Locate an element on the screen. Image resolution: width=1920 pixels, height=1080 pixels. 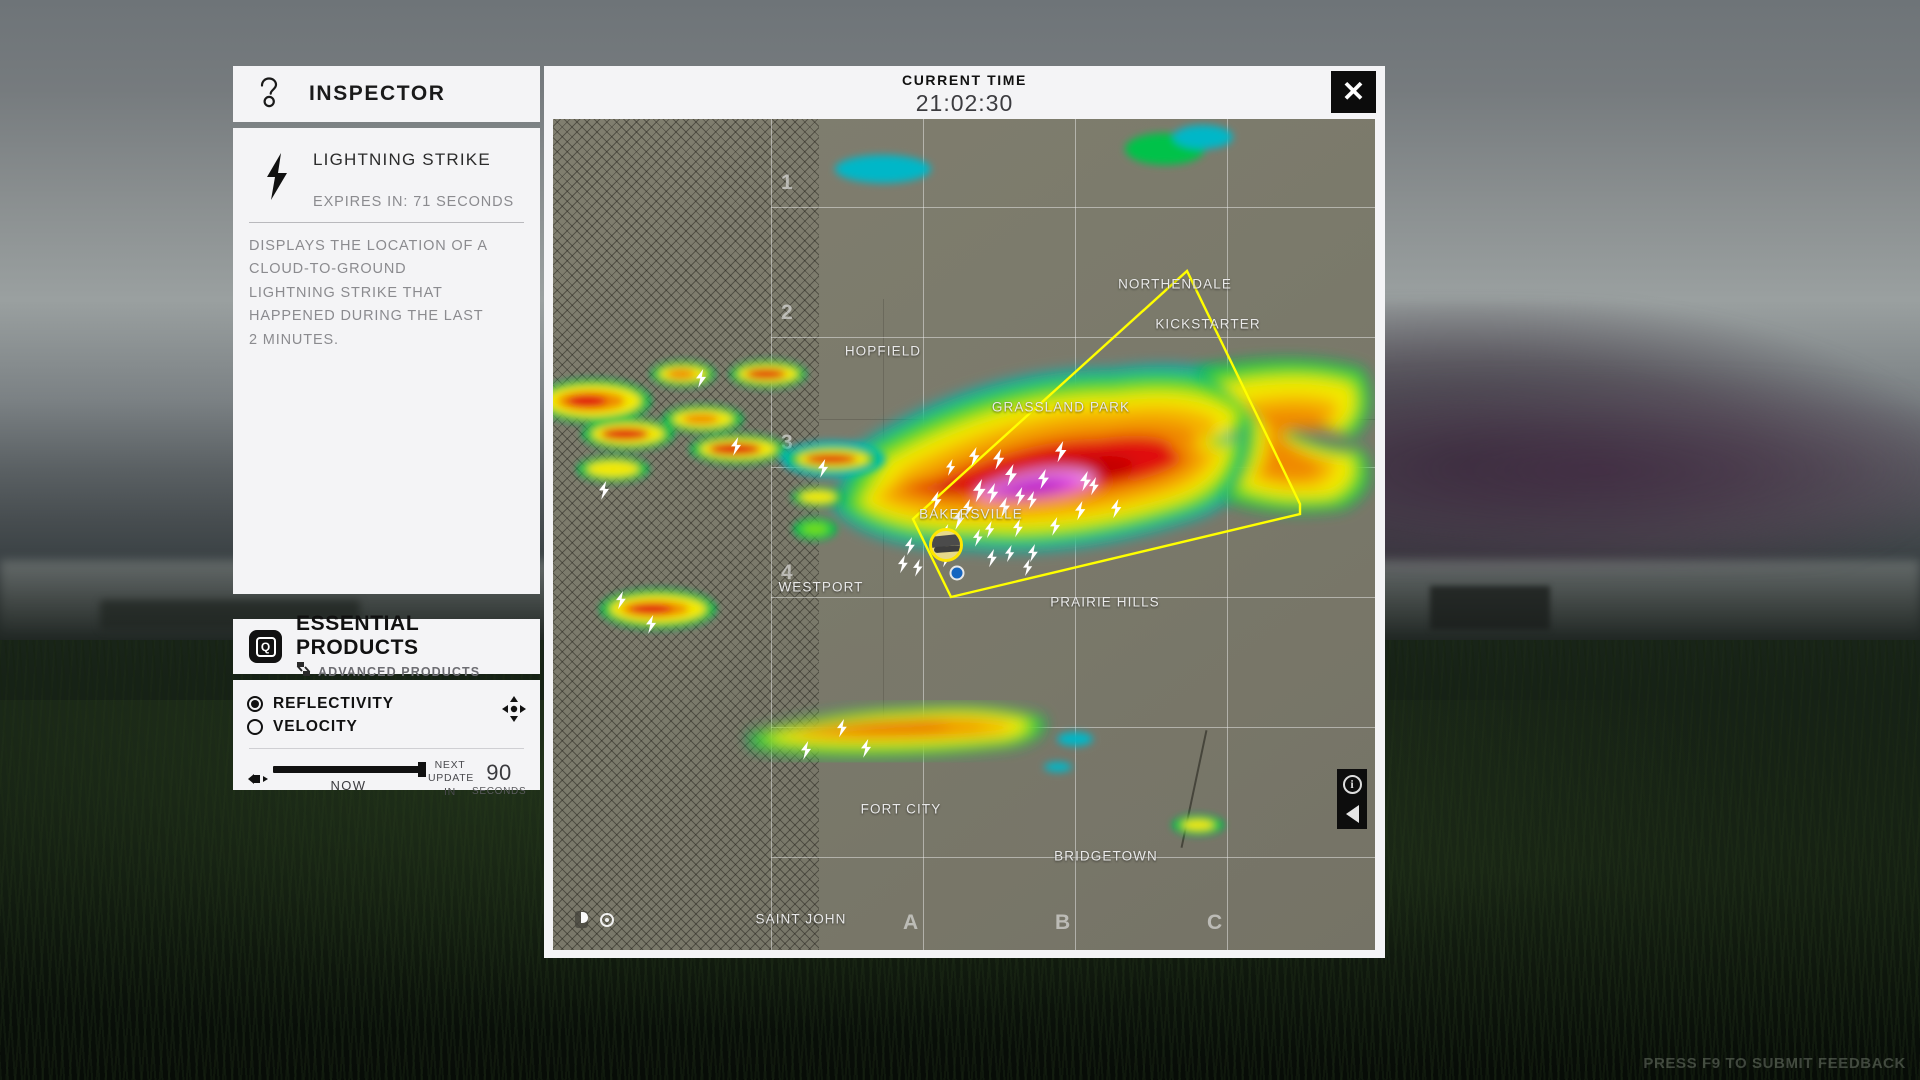
city-label: WESTPORT is located at coordinates (821, 587).